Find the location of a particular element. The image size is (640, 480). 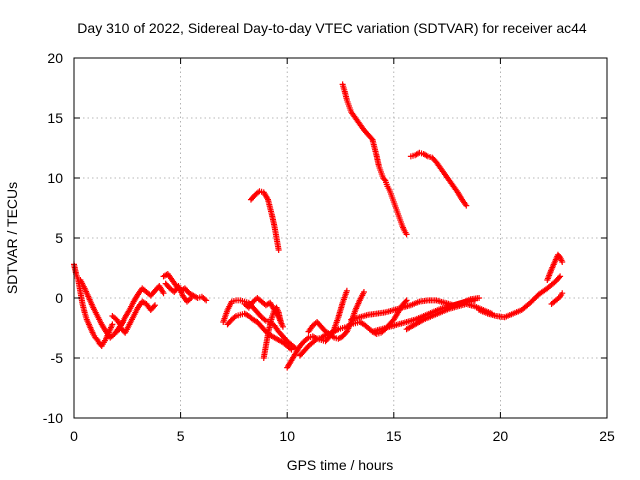

x-tick-label: 10 is located at coordinates (287, 436).